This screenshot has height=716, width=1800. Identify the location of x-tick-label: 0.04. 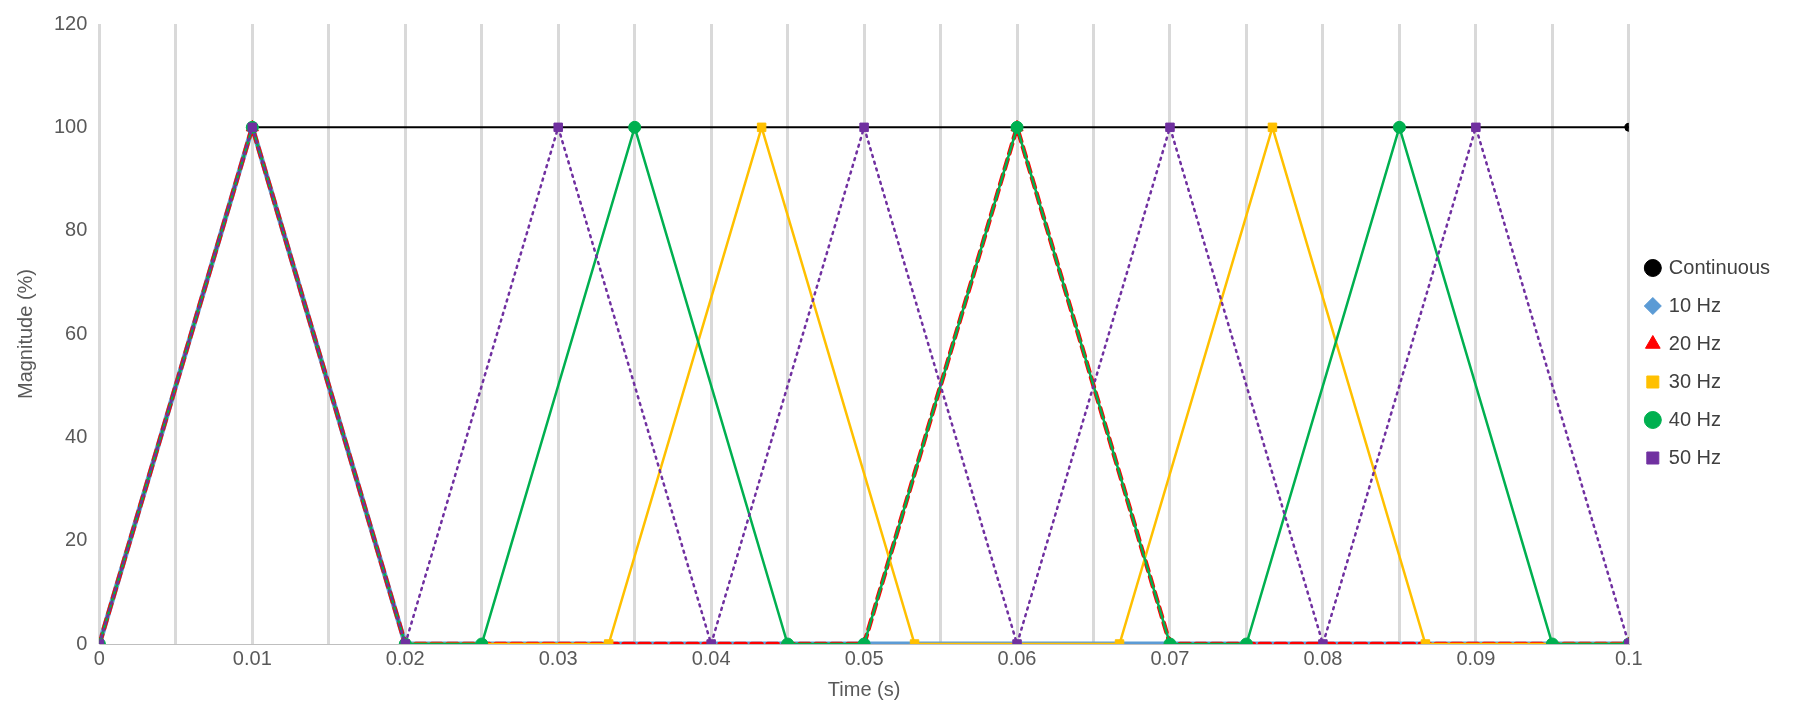
(711, 657).